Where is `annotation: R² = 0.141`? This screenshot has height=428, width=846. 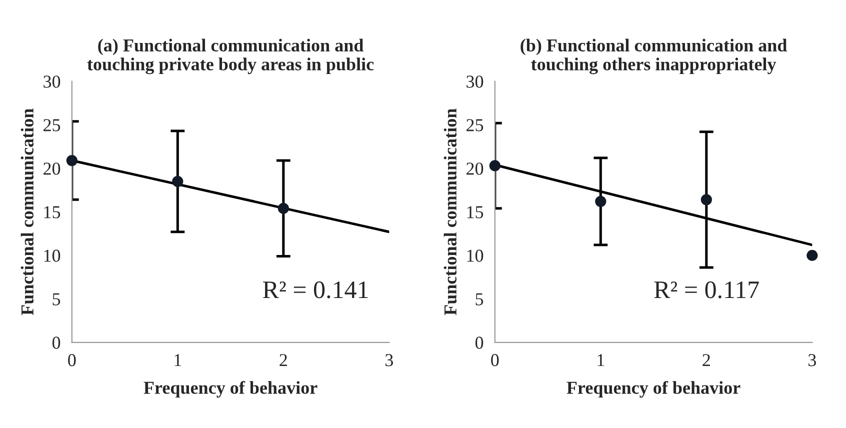
annotation: R² = 0.141 is located at coordinates (315, 289).